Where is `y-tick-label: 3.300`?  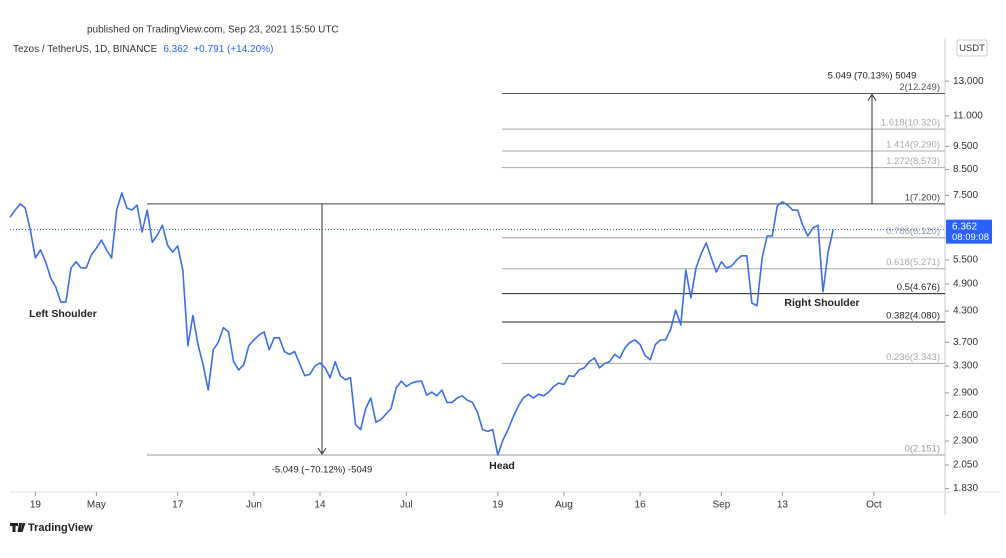 y-tick-label: 3.300 is located at coordinates (965, 366).